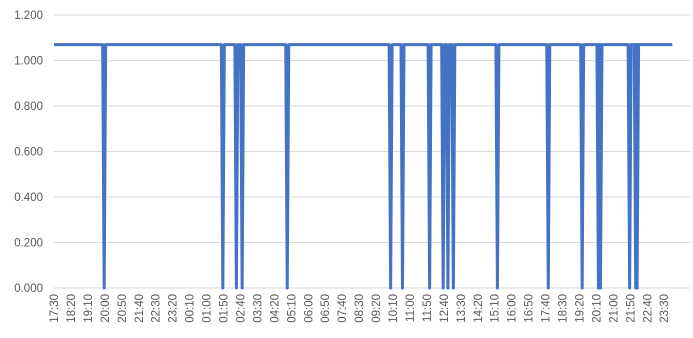 This screenshot has width=693, height=338. Describe the element at coordinates (597, 308) in the screenshot. I see `x-tick-label: 20:10` at that location.